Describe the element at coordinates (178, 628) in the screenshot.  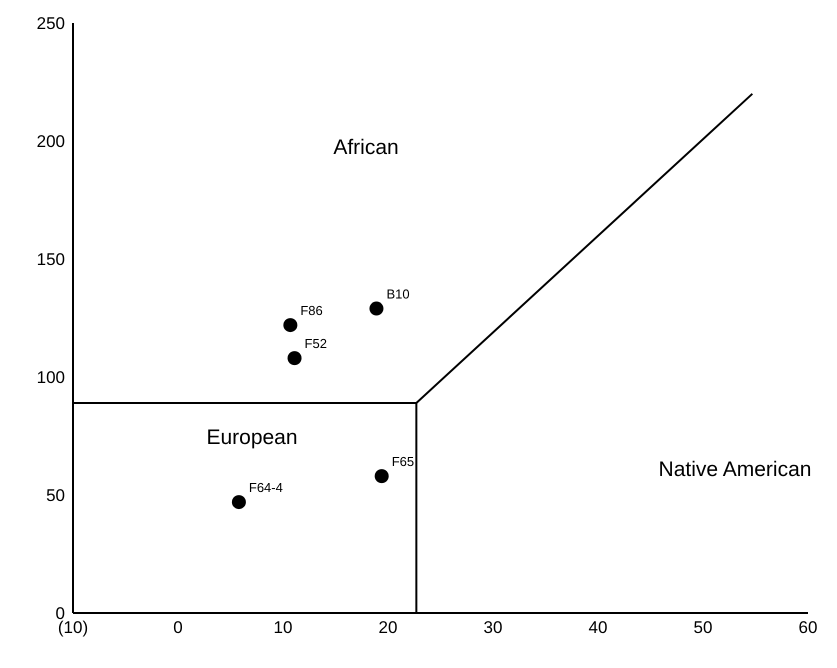
I see `x-tick-label: 0` at that location.